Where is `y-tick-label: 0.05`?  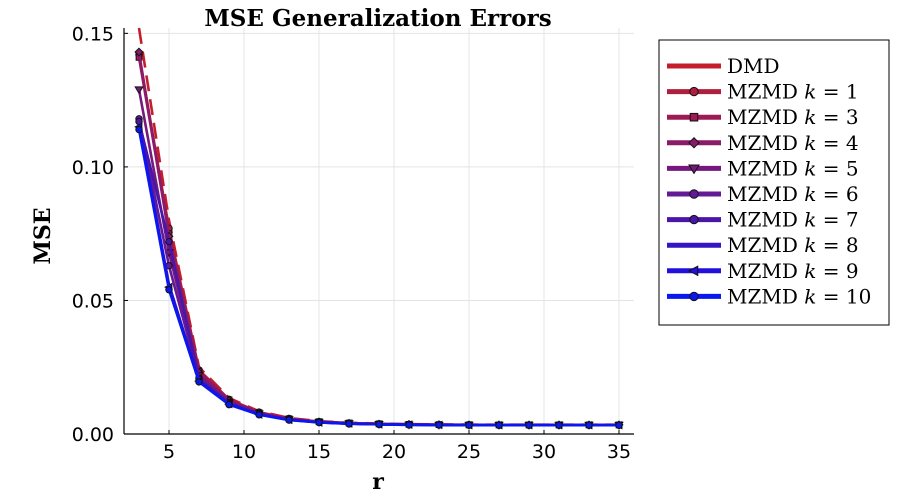
y-tick-label: 0.05 is located at coordinates (93, 301).